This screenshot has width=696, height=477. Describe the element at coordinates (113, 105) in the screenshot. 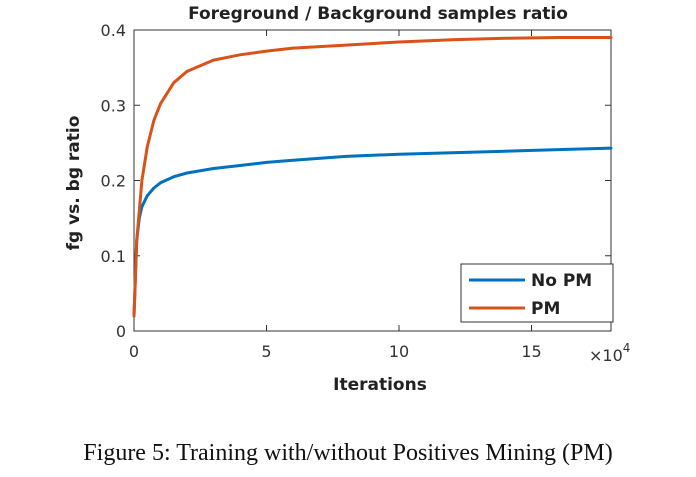

I see `y-tick-label: 0.3` at that location.